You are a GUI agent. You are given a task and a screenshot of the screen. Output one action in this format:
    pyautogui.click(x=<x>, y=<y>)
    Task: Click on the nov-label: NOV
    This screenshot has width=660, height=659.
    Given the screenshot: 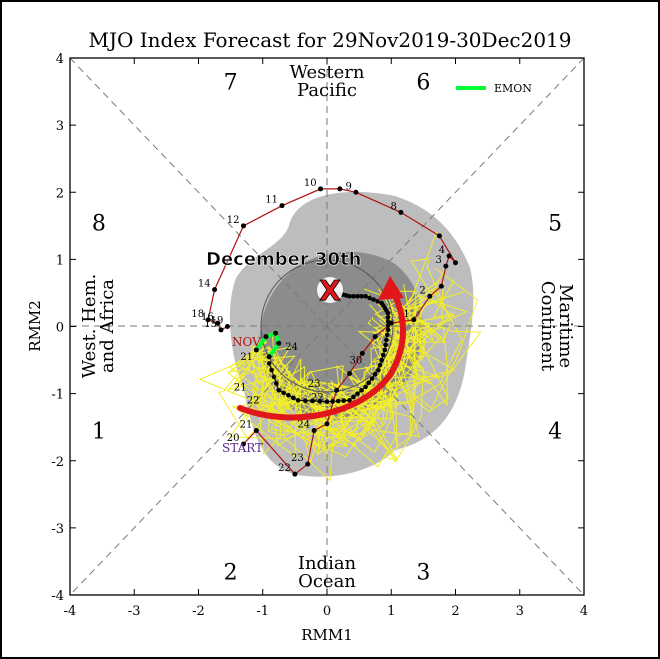 What is the action you would take?
    pyautogui.click(x=246, y=342)
    